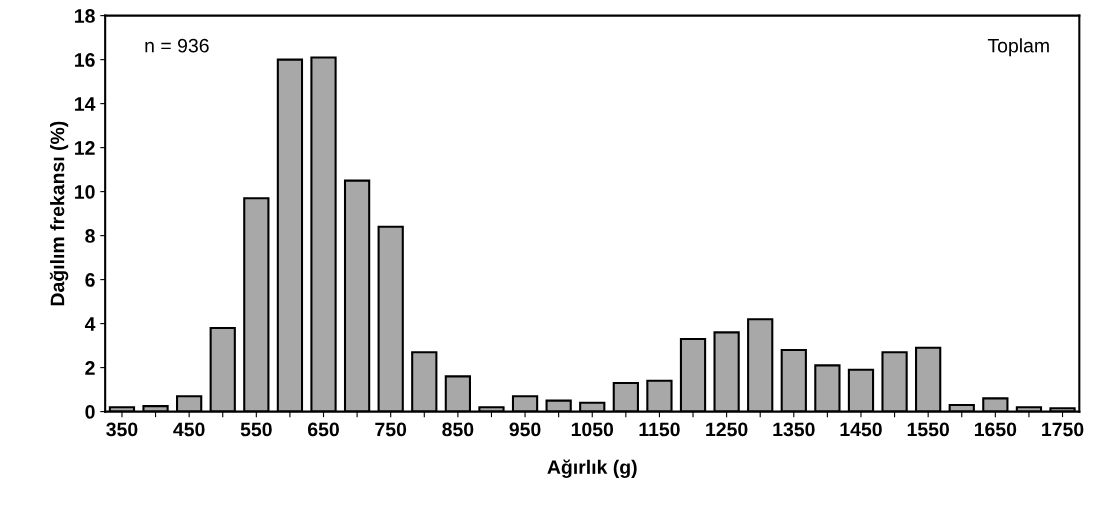  Describe the element at coordinates (90, 324) in the screenshot. I see `y-tick-label: 4` at that location.